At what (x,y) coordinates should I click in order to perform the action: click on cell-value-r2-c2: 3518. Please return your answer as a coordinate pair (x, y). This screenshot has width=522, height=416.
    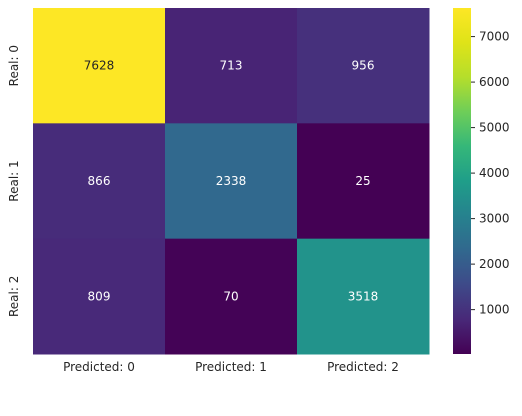
    Looking at the image, I should click on (363, 296).